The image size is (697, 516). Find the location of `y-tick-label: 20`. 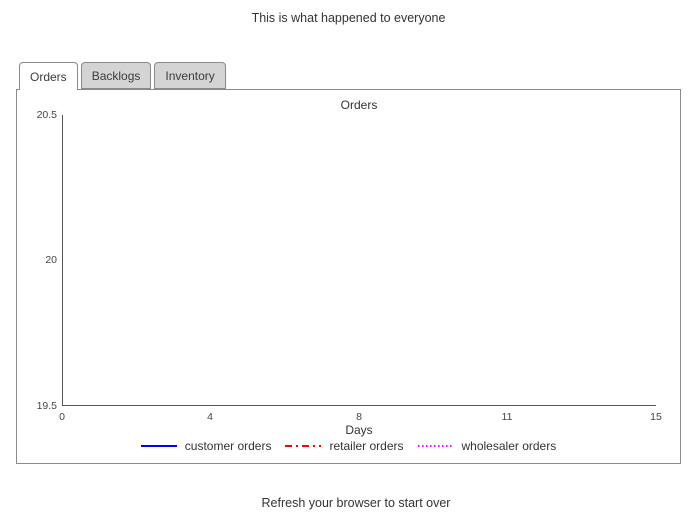

y-tick-label: 20 is located at coordinates (51, 260).